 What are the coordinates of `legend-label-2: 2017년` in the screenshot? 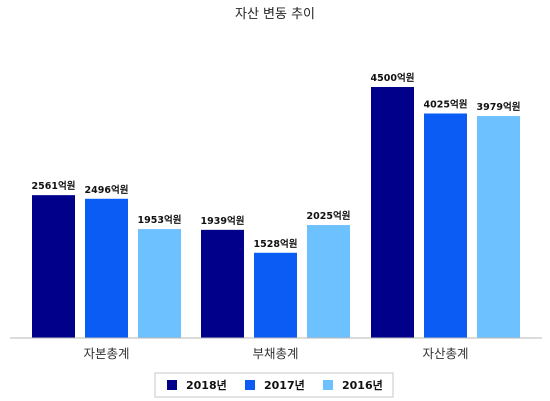 It's located at (284, 385).